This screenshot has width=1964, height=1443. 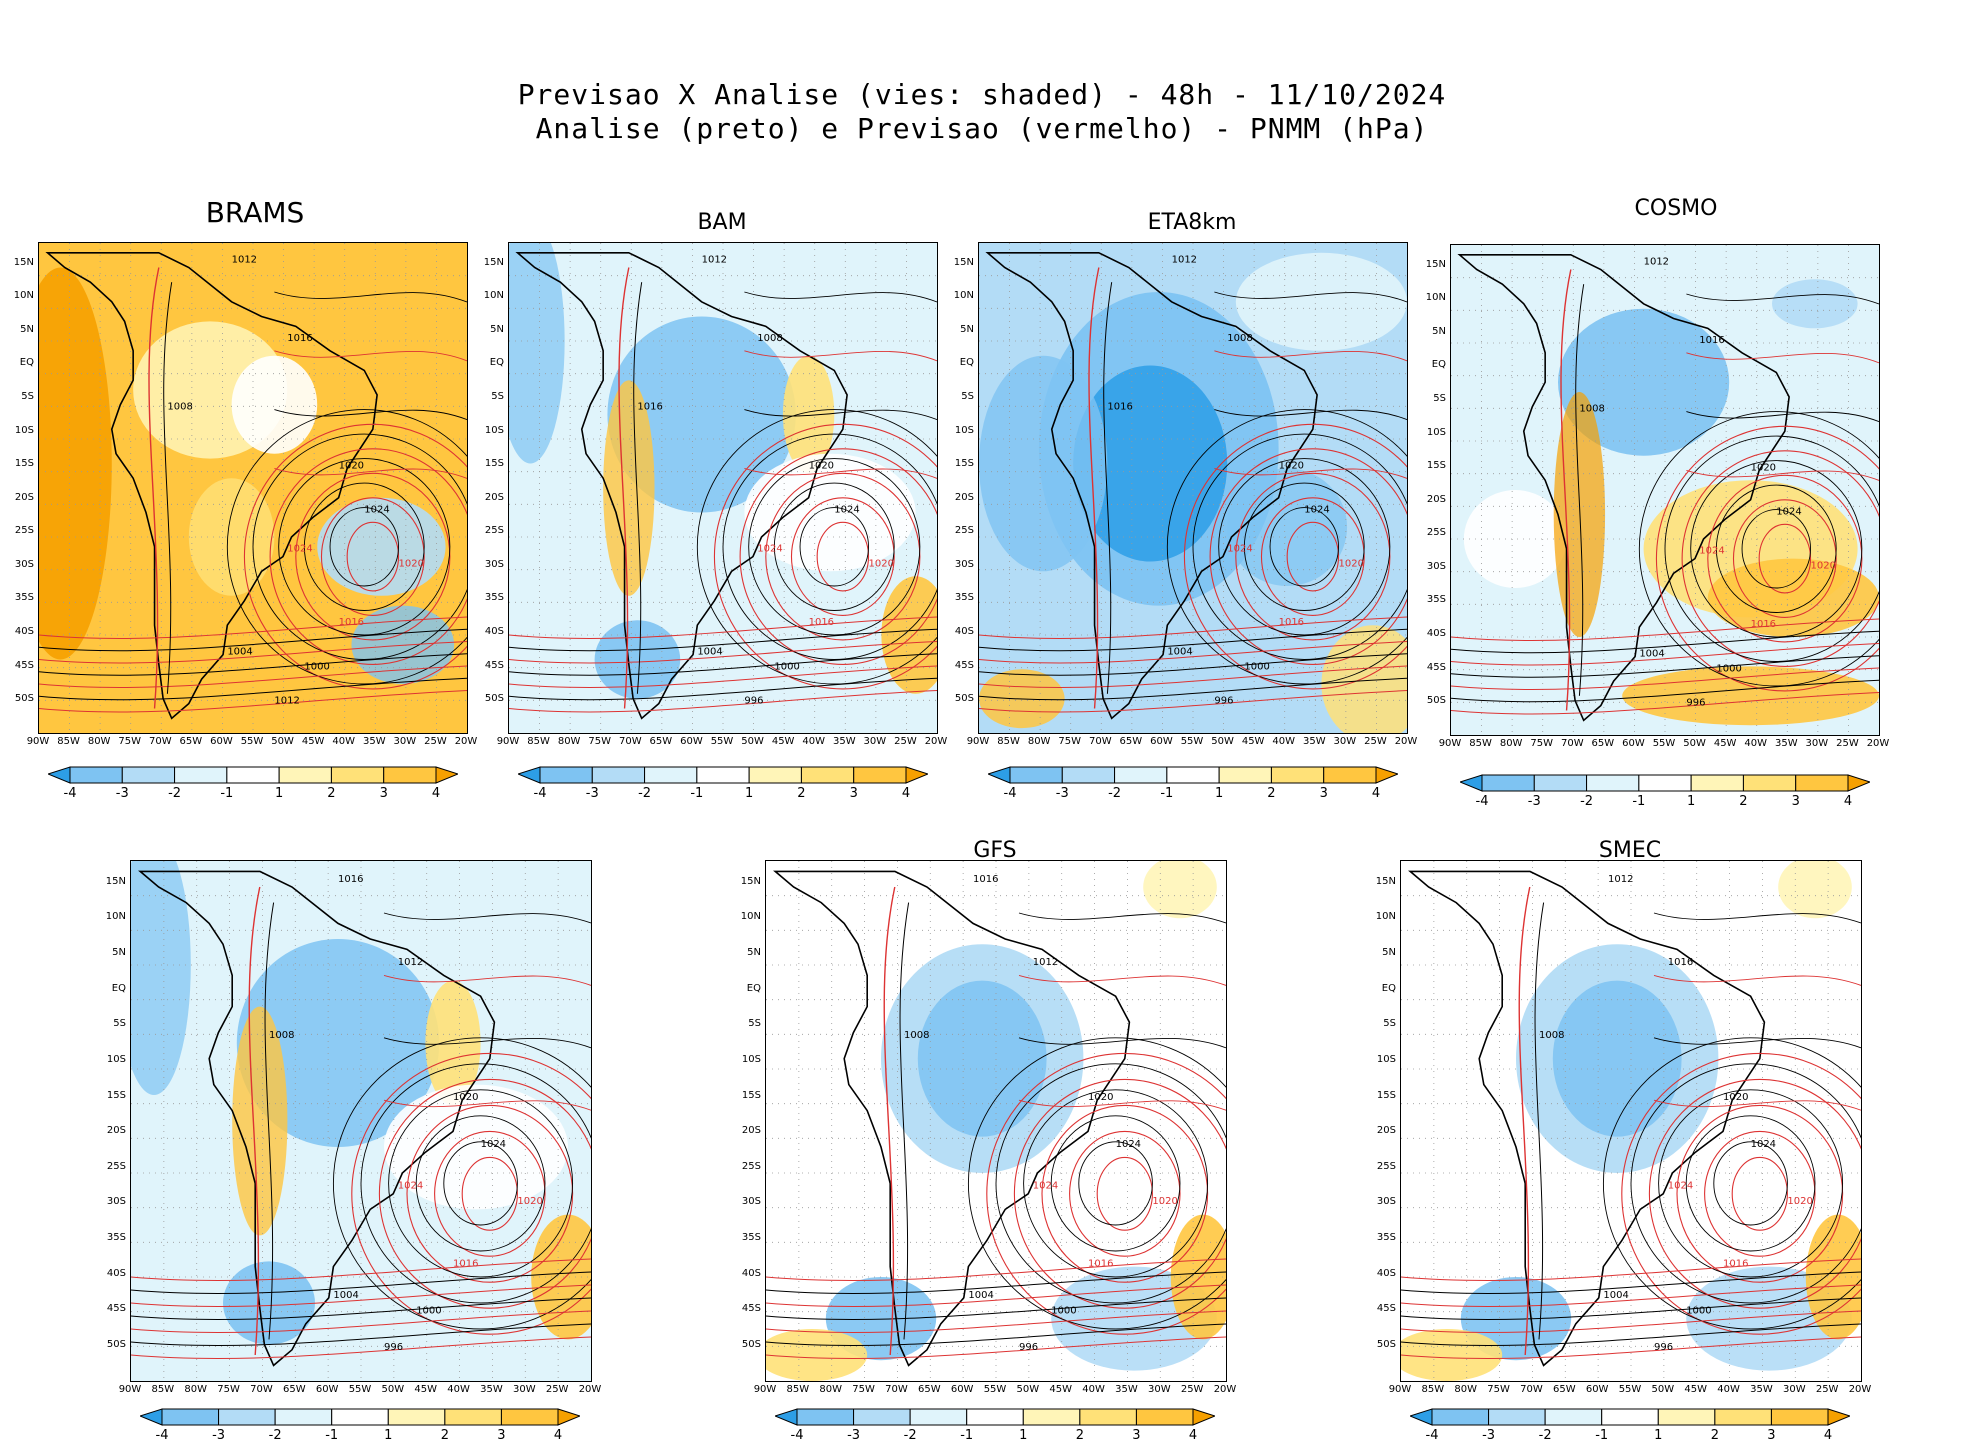 What do you see at coordinates (1204, 1417) in the screenshot?
I see `colorbar-max-arrow` at bounding box center [1204, 1417].